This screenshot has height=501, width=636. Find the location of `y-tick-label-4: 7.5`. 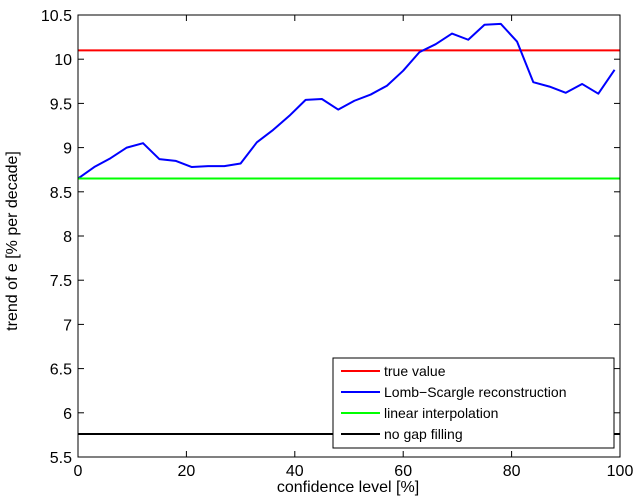

y-tick-label-4: 7.5 is located at coordinates (61, 281).